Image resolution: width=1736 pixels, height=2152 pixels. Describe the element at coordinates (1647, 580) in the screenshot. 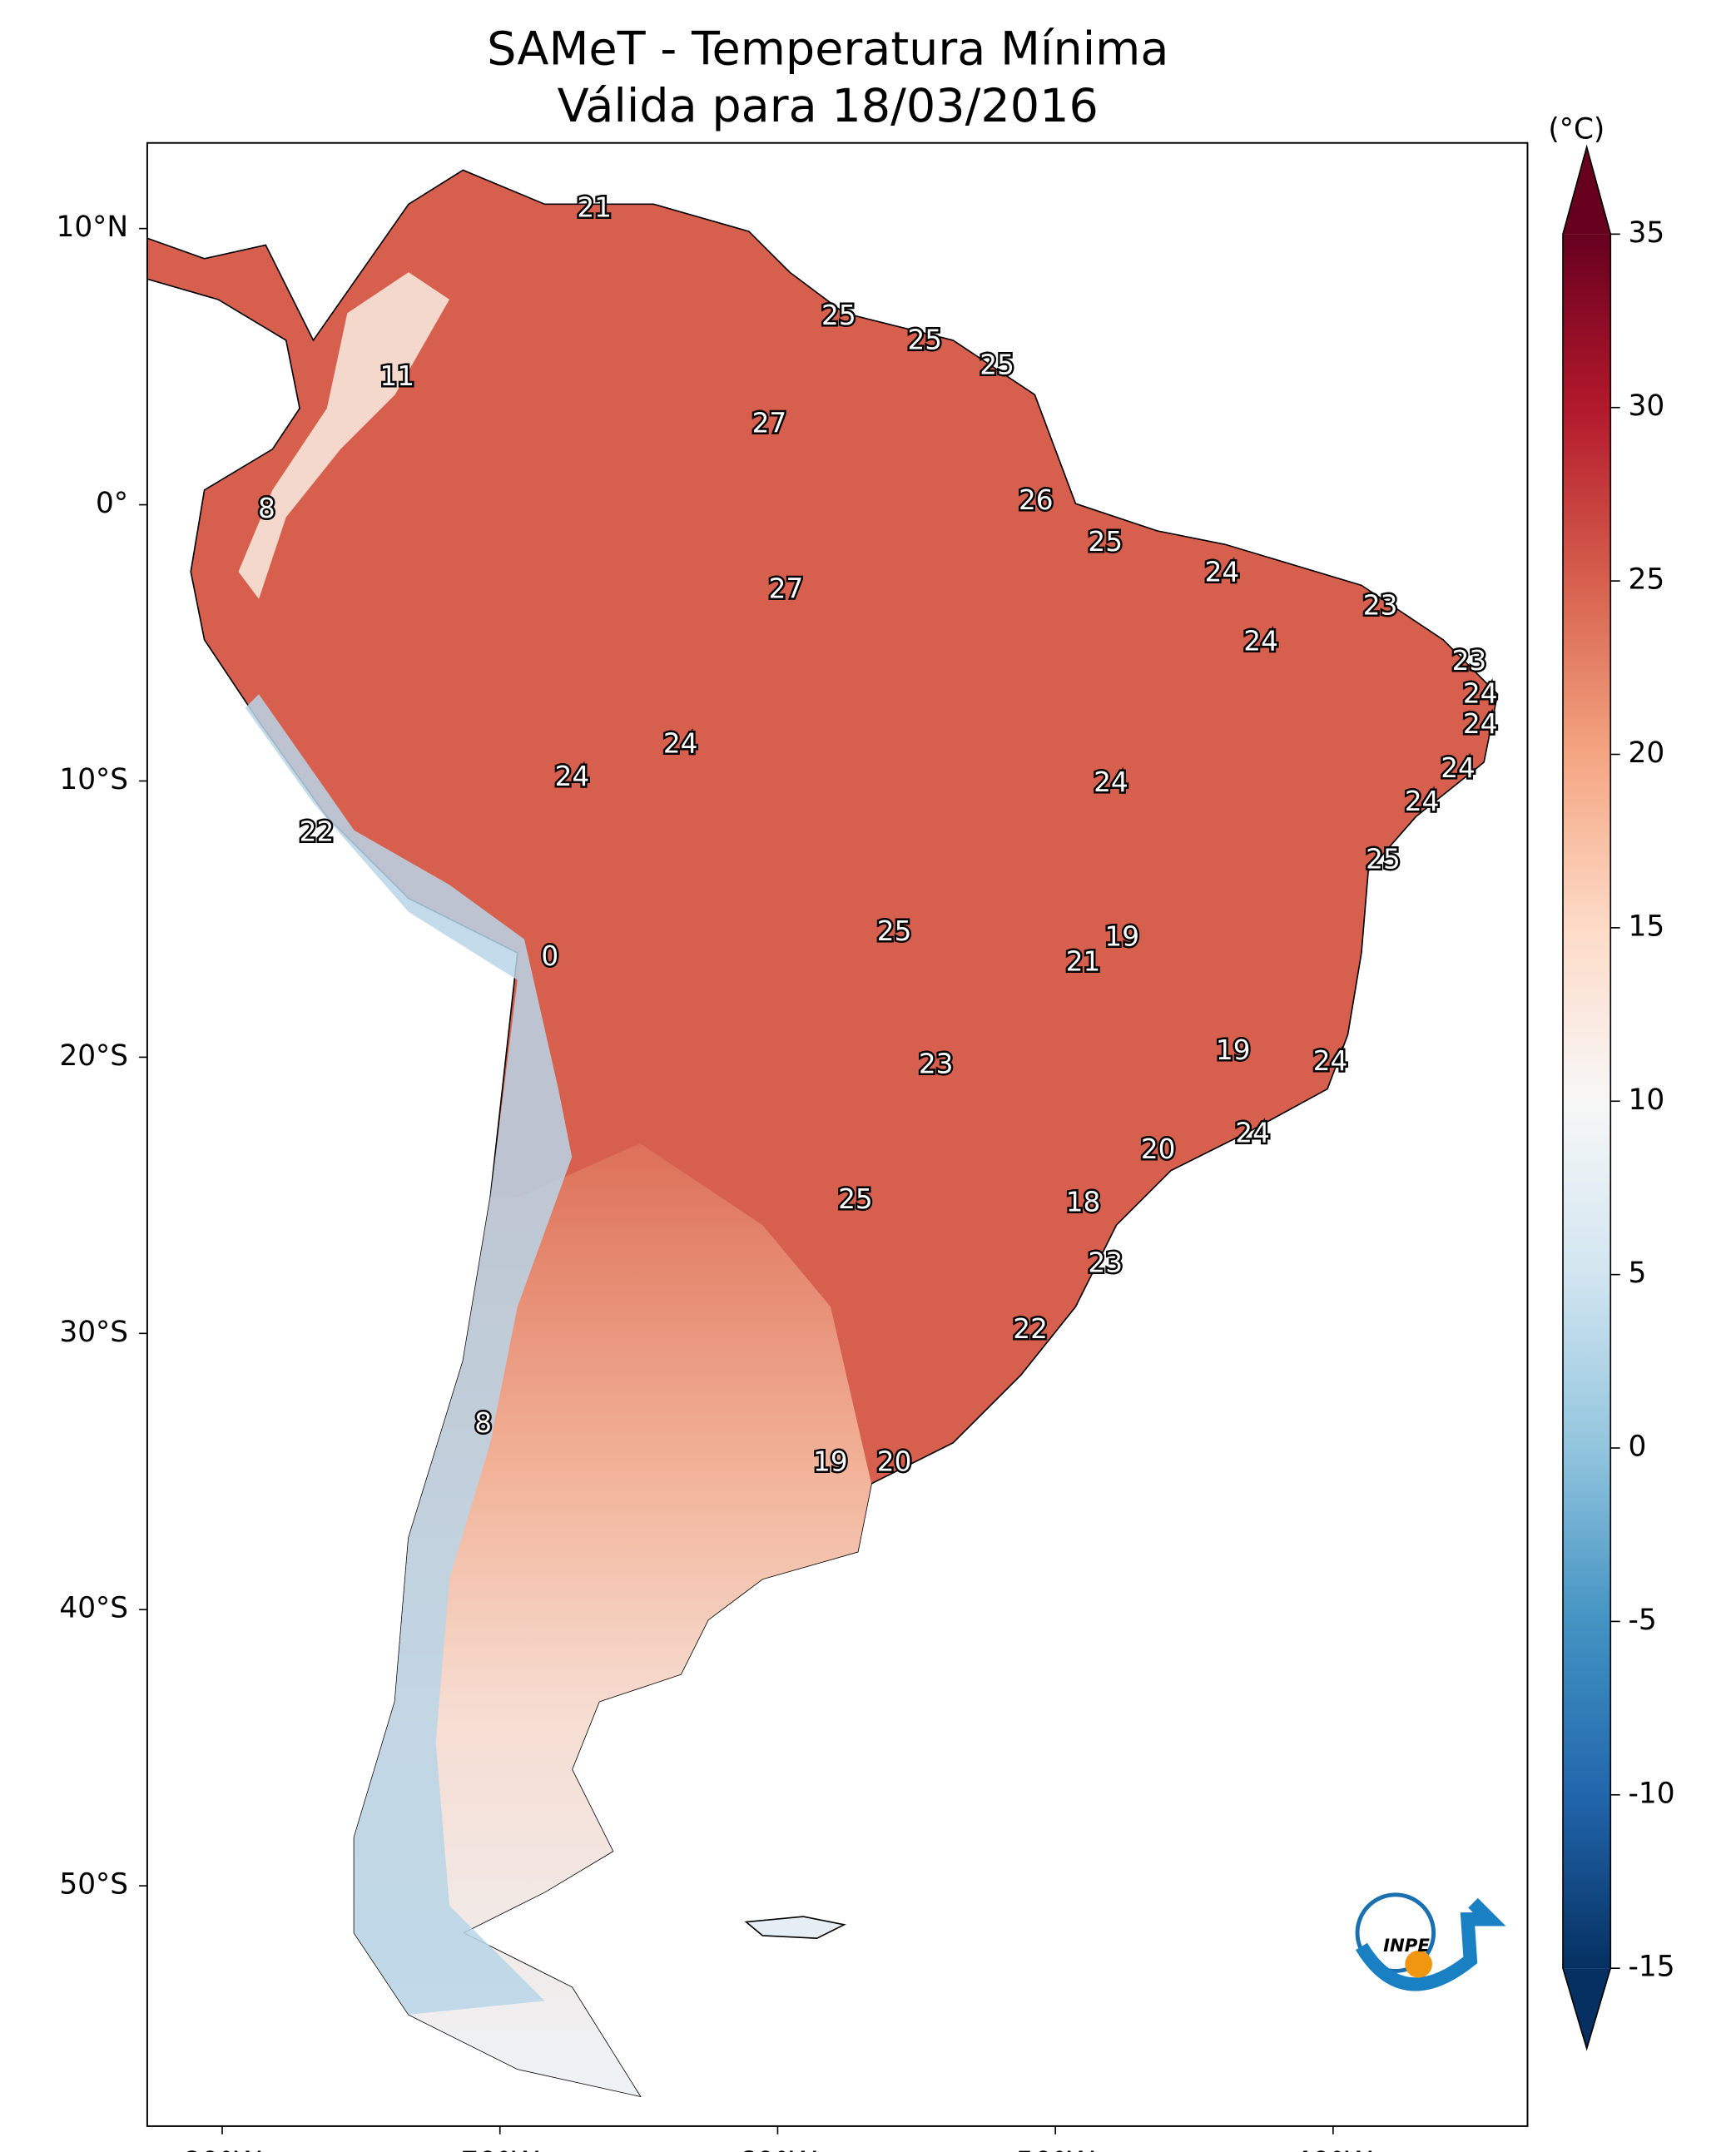

I see `colorbar-tick-label: 25` at that location.